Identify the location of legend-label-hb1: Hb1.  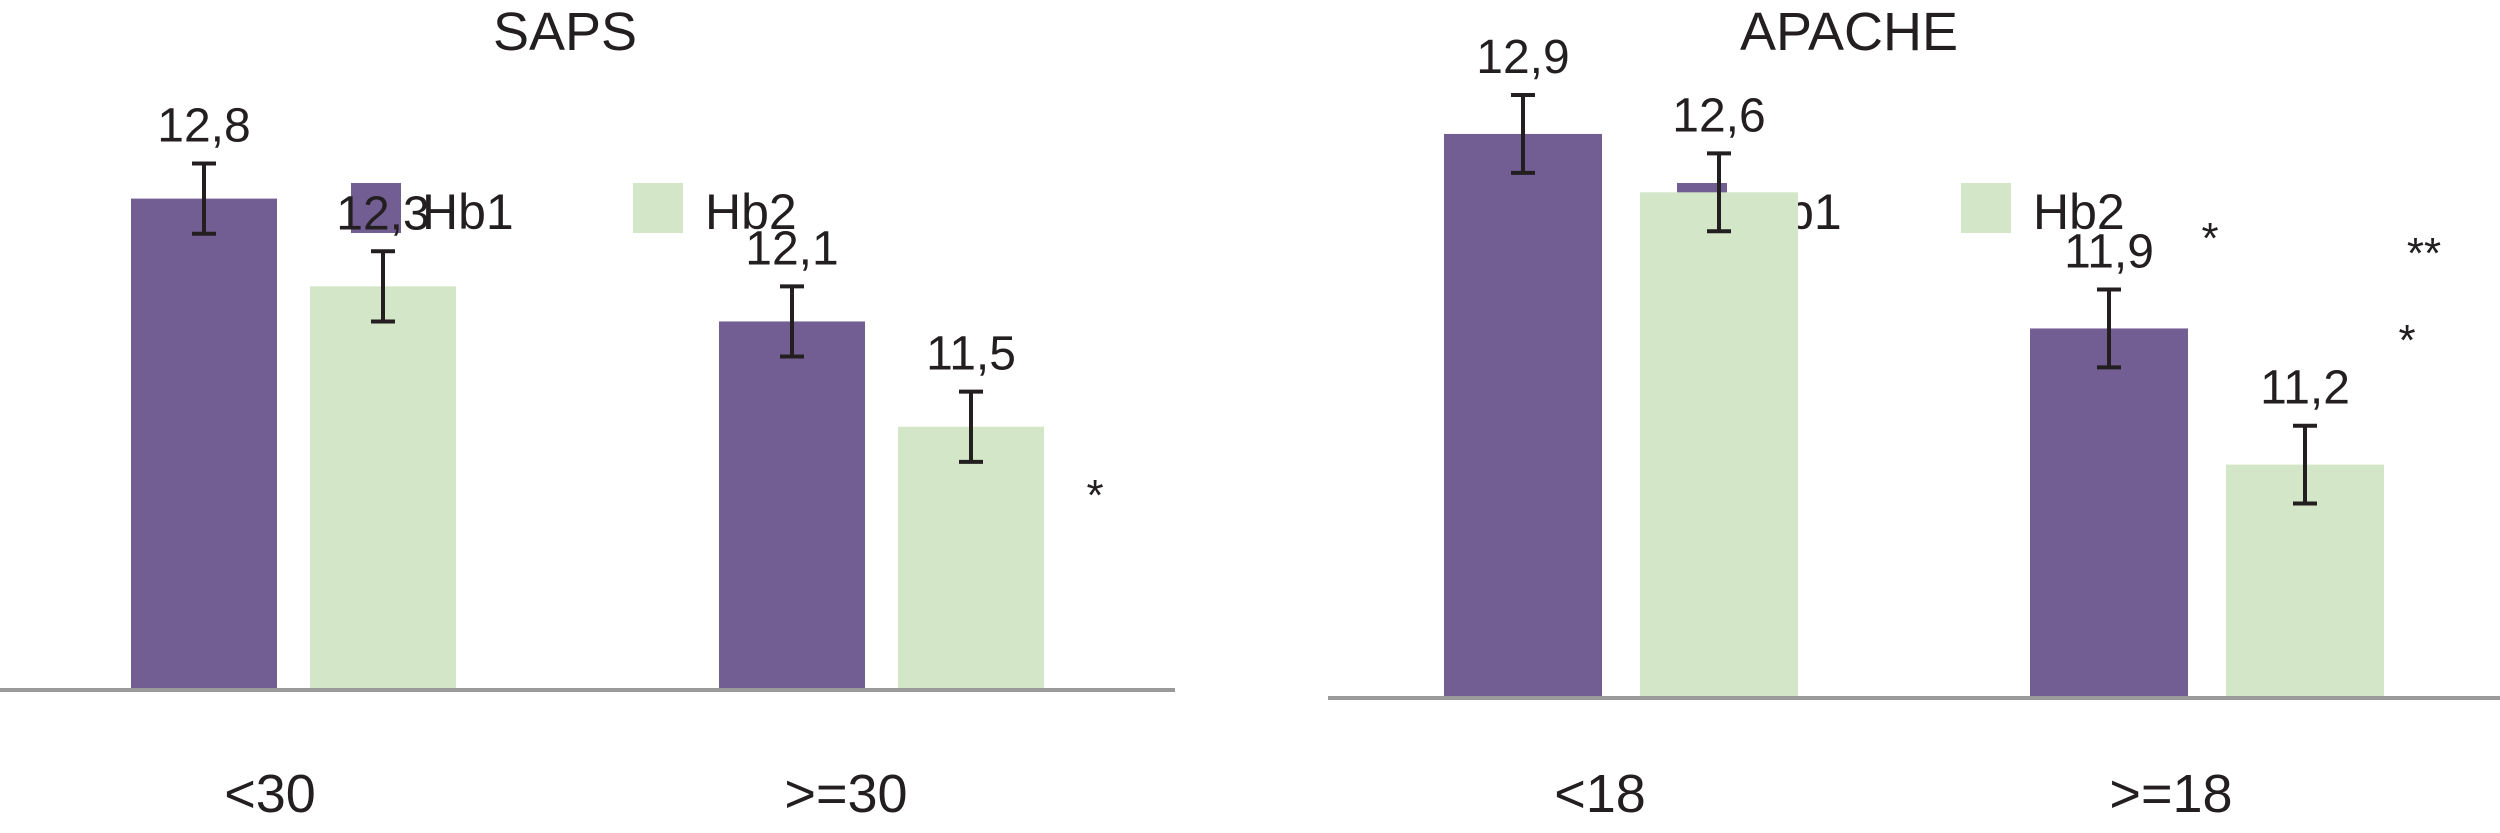
(468, 212).